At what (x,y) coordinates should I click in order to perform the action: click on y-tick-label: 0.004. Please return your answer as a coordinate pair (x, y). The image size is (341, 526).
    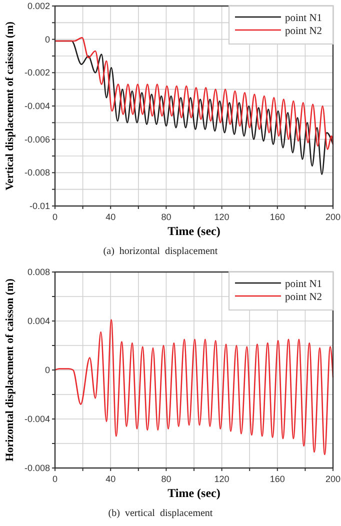
    Looking at the image, I should click on (38, 321).